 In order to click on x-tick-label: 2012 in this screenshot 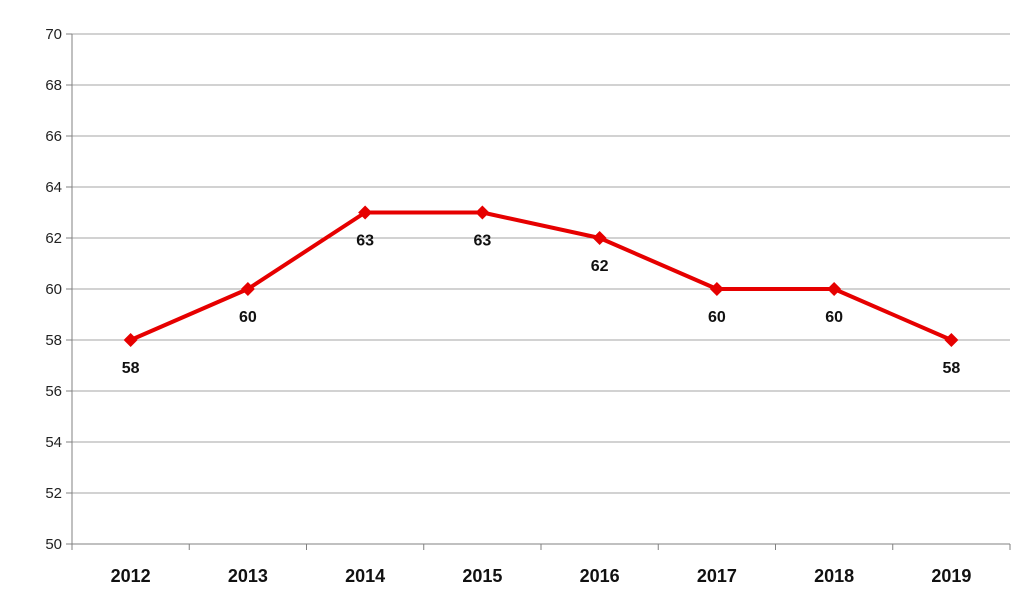, I will do `click(131, 576)`.